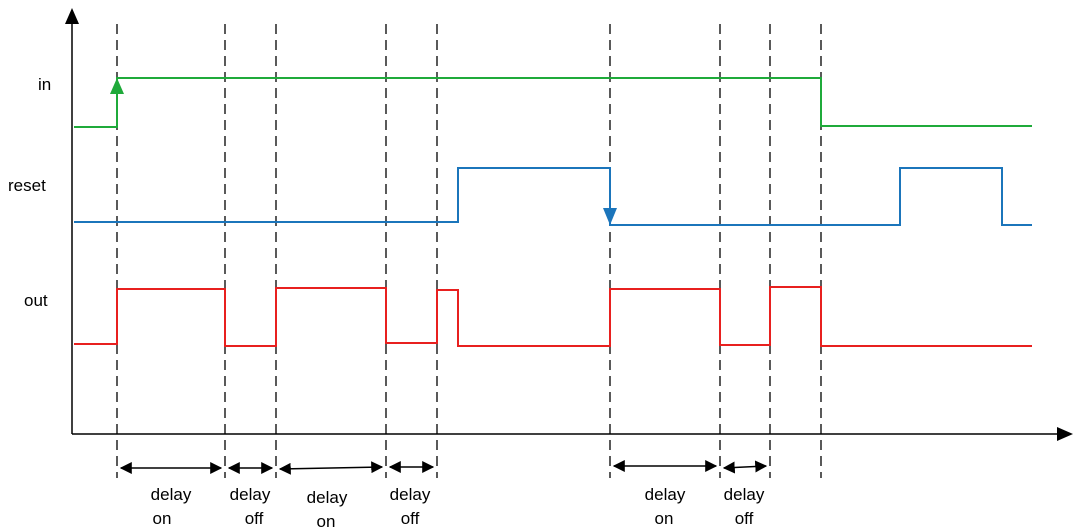 Image resolution: width=1073 pixels, height=528 pixels. Describe the element at coordinates (553, 196) in the screenshot. I see `reset-waveform` at that location.